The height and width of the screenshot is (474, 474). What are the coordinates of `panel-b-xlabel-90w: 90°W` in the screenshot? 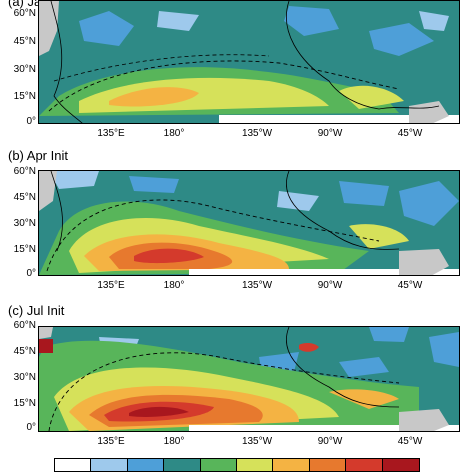 It's located at (330, 285).